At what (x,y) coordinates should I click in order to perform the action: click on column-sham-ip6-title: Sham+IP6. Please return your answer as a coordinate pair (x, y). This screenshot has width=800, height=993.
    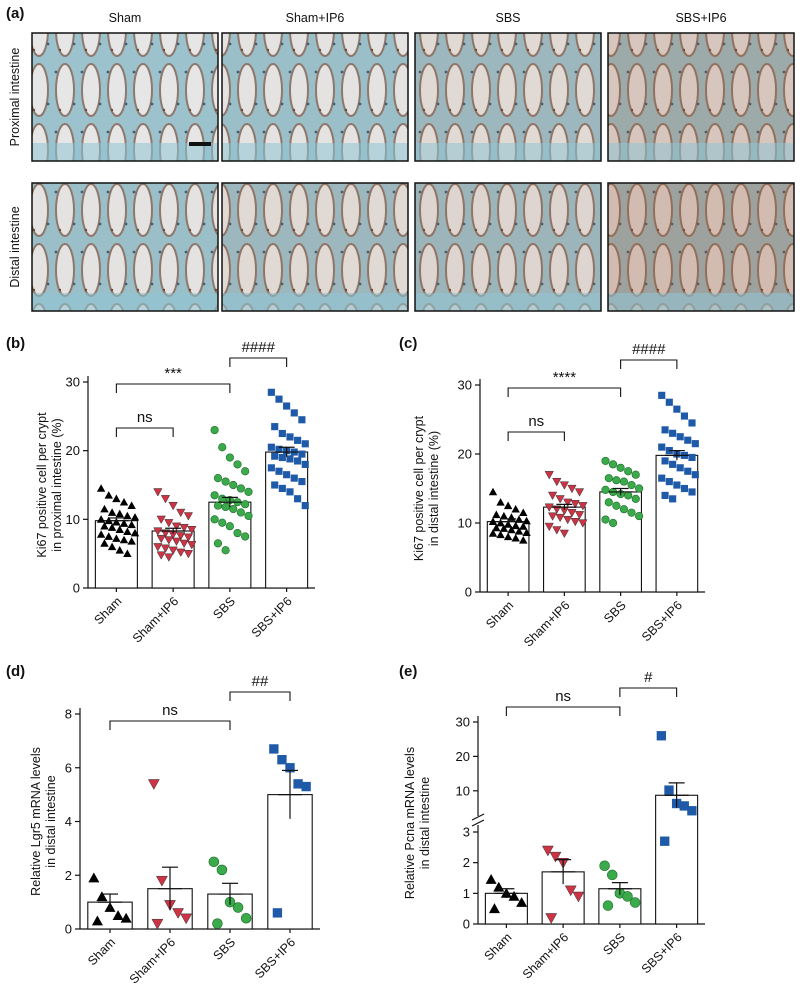
    Looking at the image, I should click on (315, 18).